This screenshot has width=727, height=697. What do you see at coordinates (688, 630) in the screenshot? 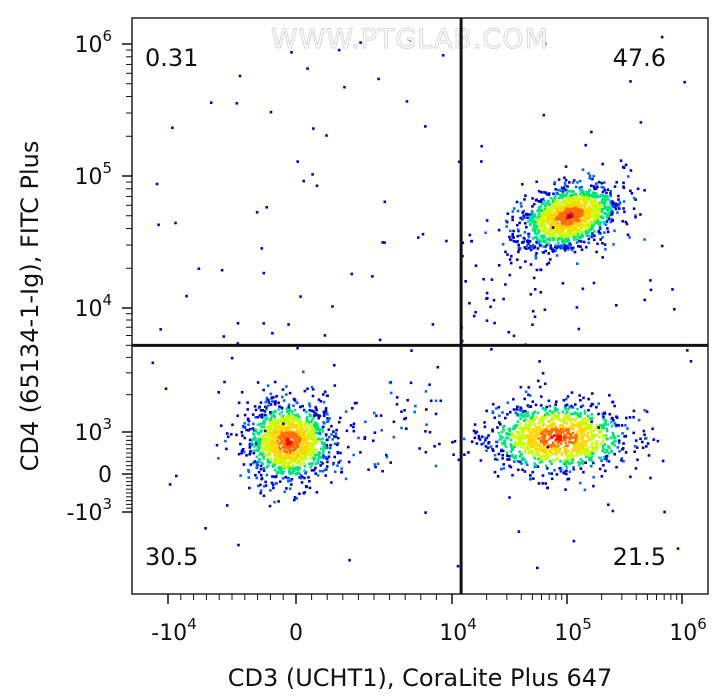
I see `tick-label: 106` at bounding box center [688, 630].